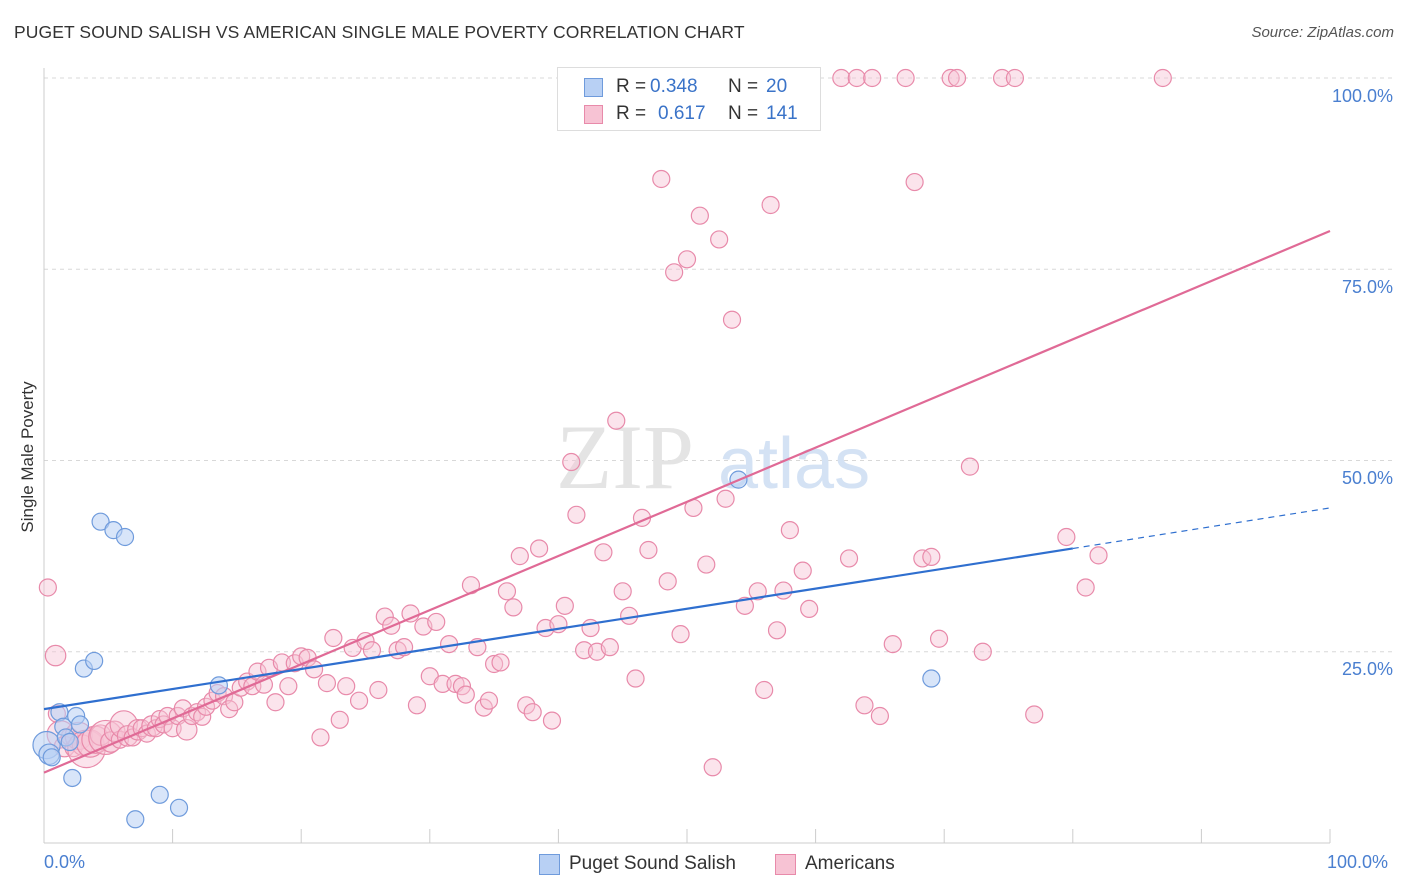  I want to click on source-note: Source: ZipAtlas.com, so click(1322, 32).